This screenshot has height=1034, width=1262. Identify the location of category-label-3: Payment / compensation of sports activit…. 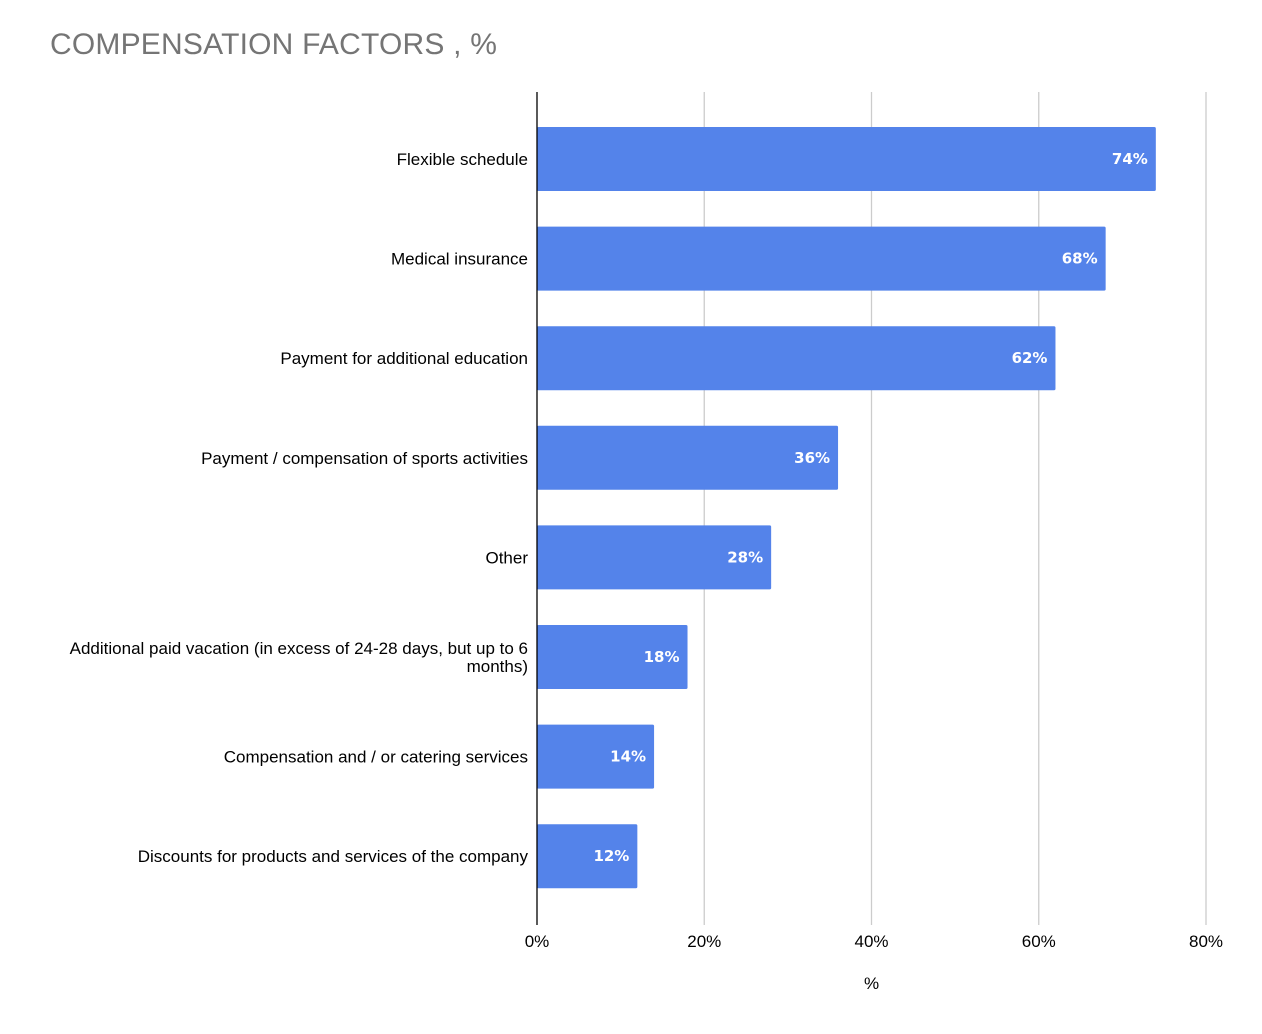
(364, 458).